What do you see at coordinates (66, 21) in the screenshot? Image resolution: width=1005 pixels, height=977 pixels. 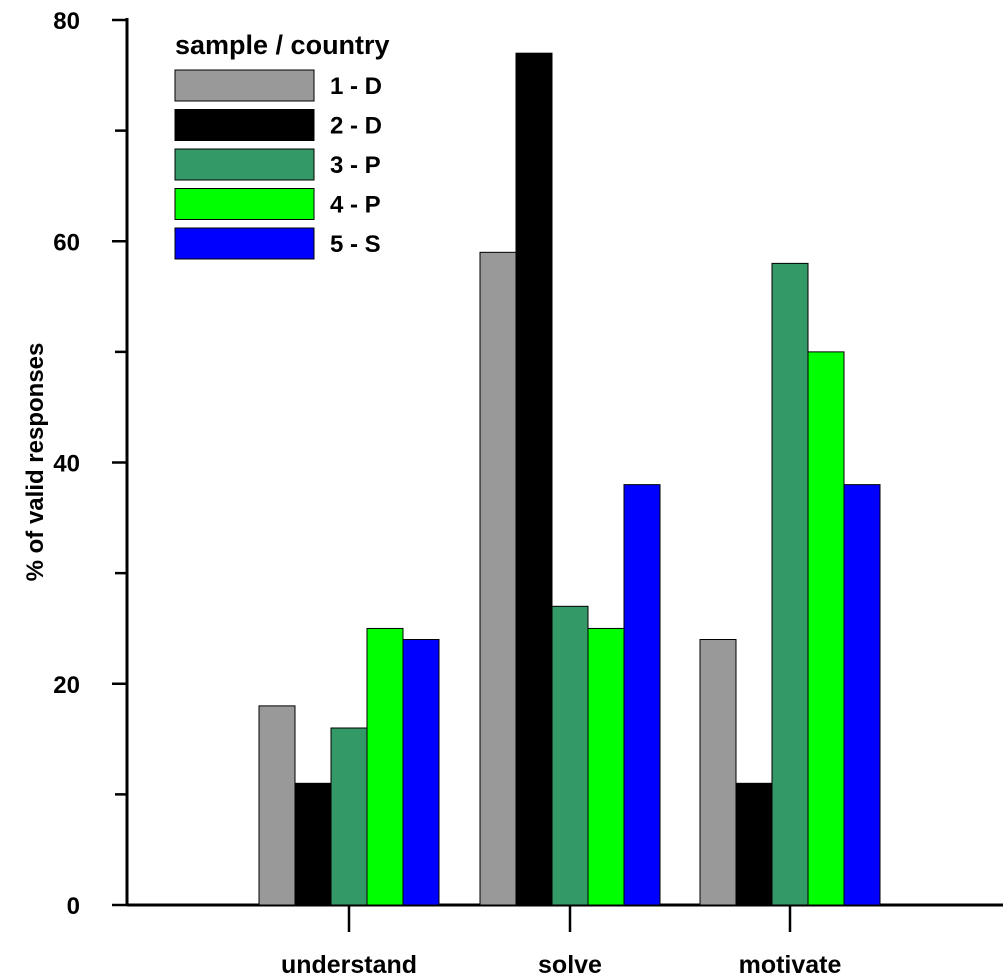 I see `y-tick-label: 80` at bounding box center [66, 21].